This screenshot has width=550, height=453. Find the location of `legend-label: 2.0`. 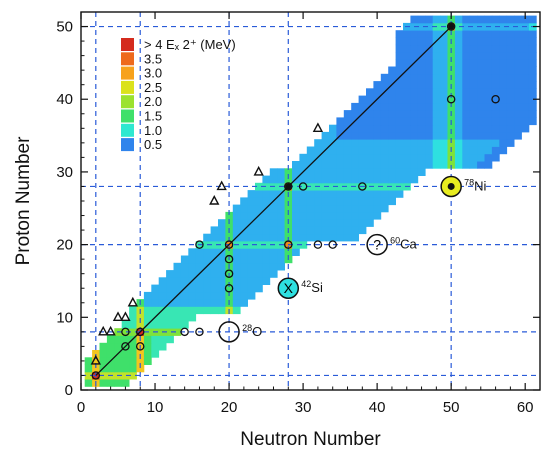

legend-label: 2.0 is located at coordinates (153, 101).